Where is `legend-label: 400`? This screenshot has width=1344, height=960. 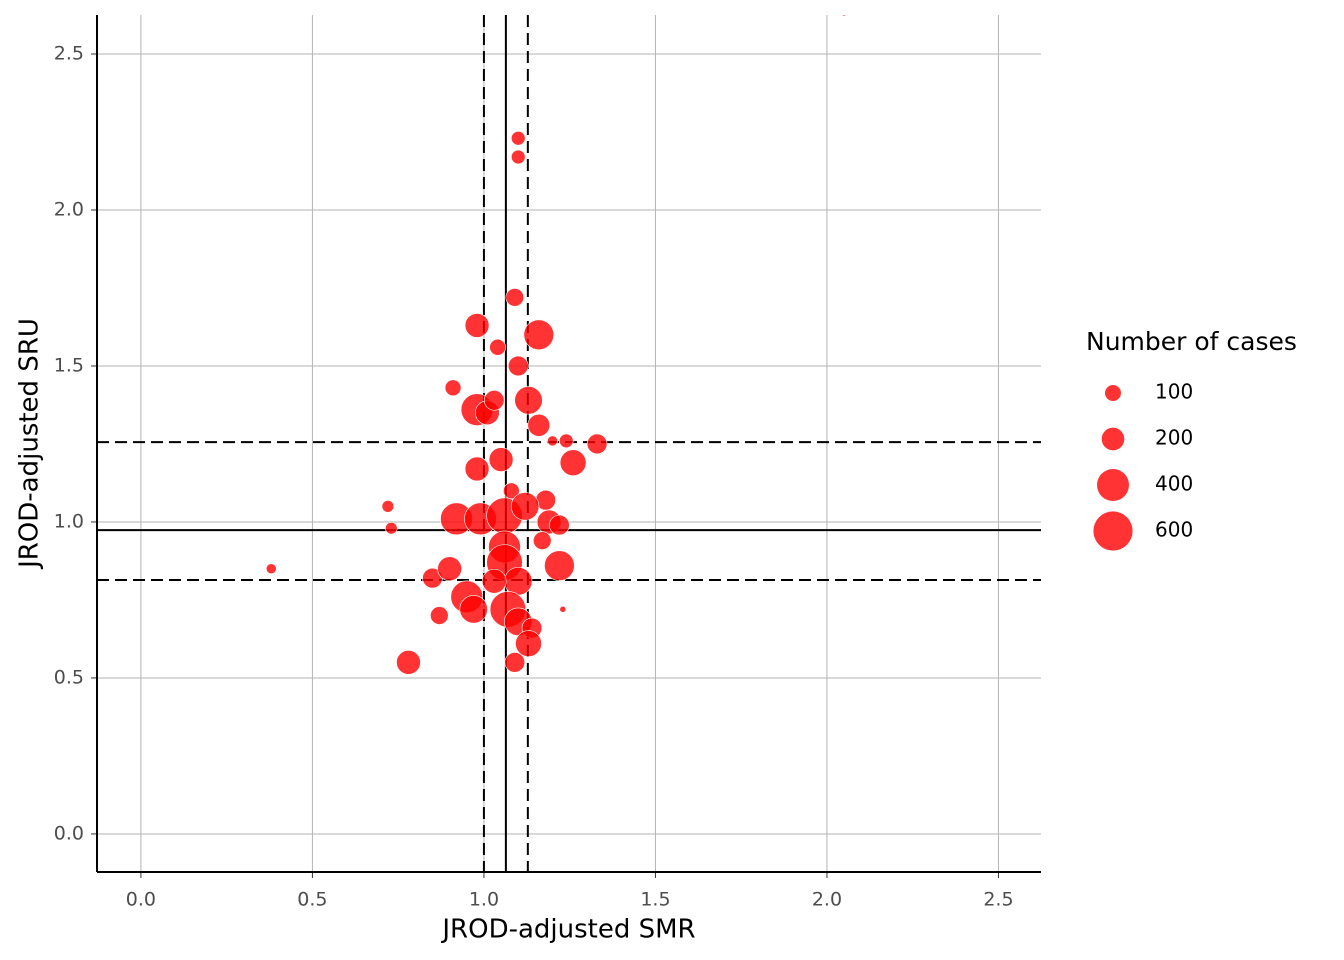 legend-label: 400 is located at coordinates (1174, 484).